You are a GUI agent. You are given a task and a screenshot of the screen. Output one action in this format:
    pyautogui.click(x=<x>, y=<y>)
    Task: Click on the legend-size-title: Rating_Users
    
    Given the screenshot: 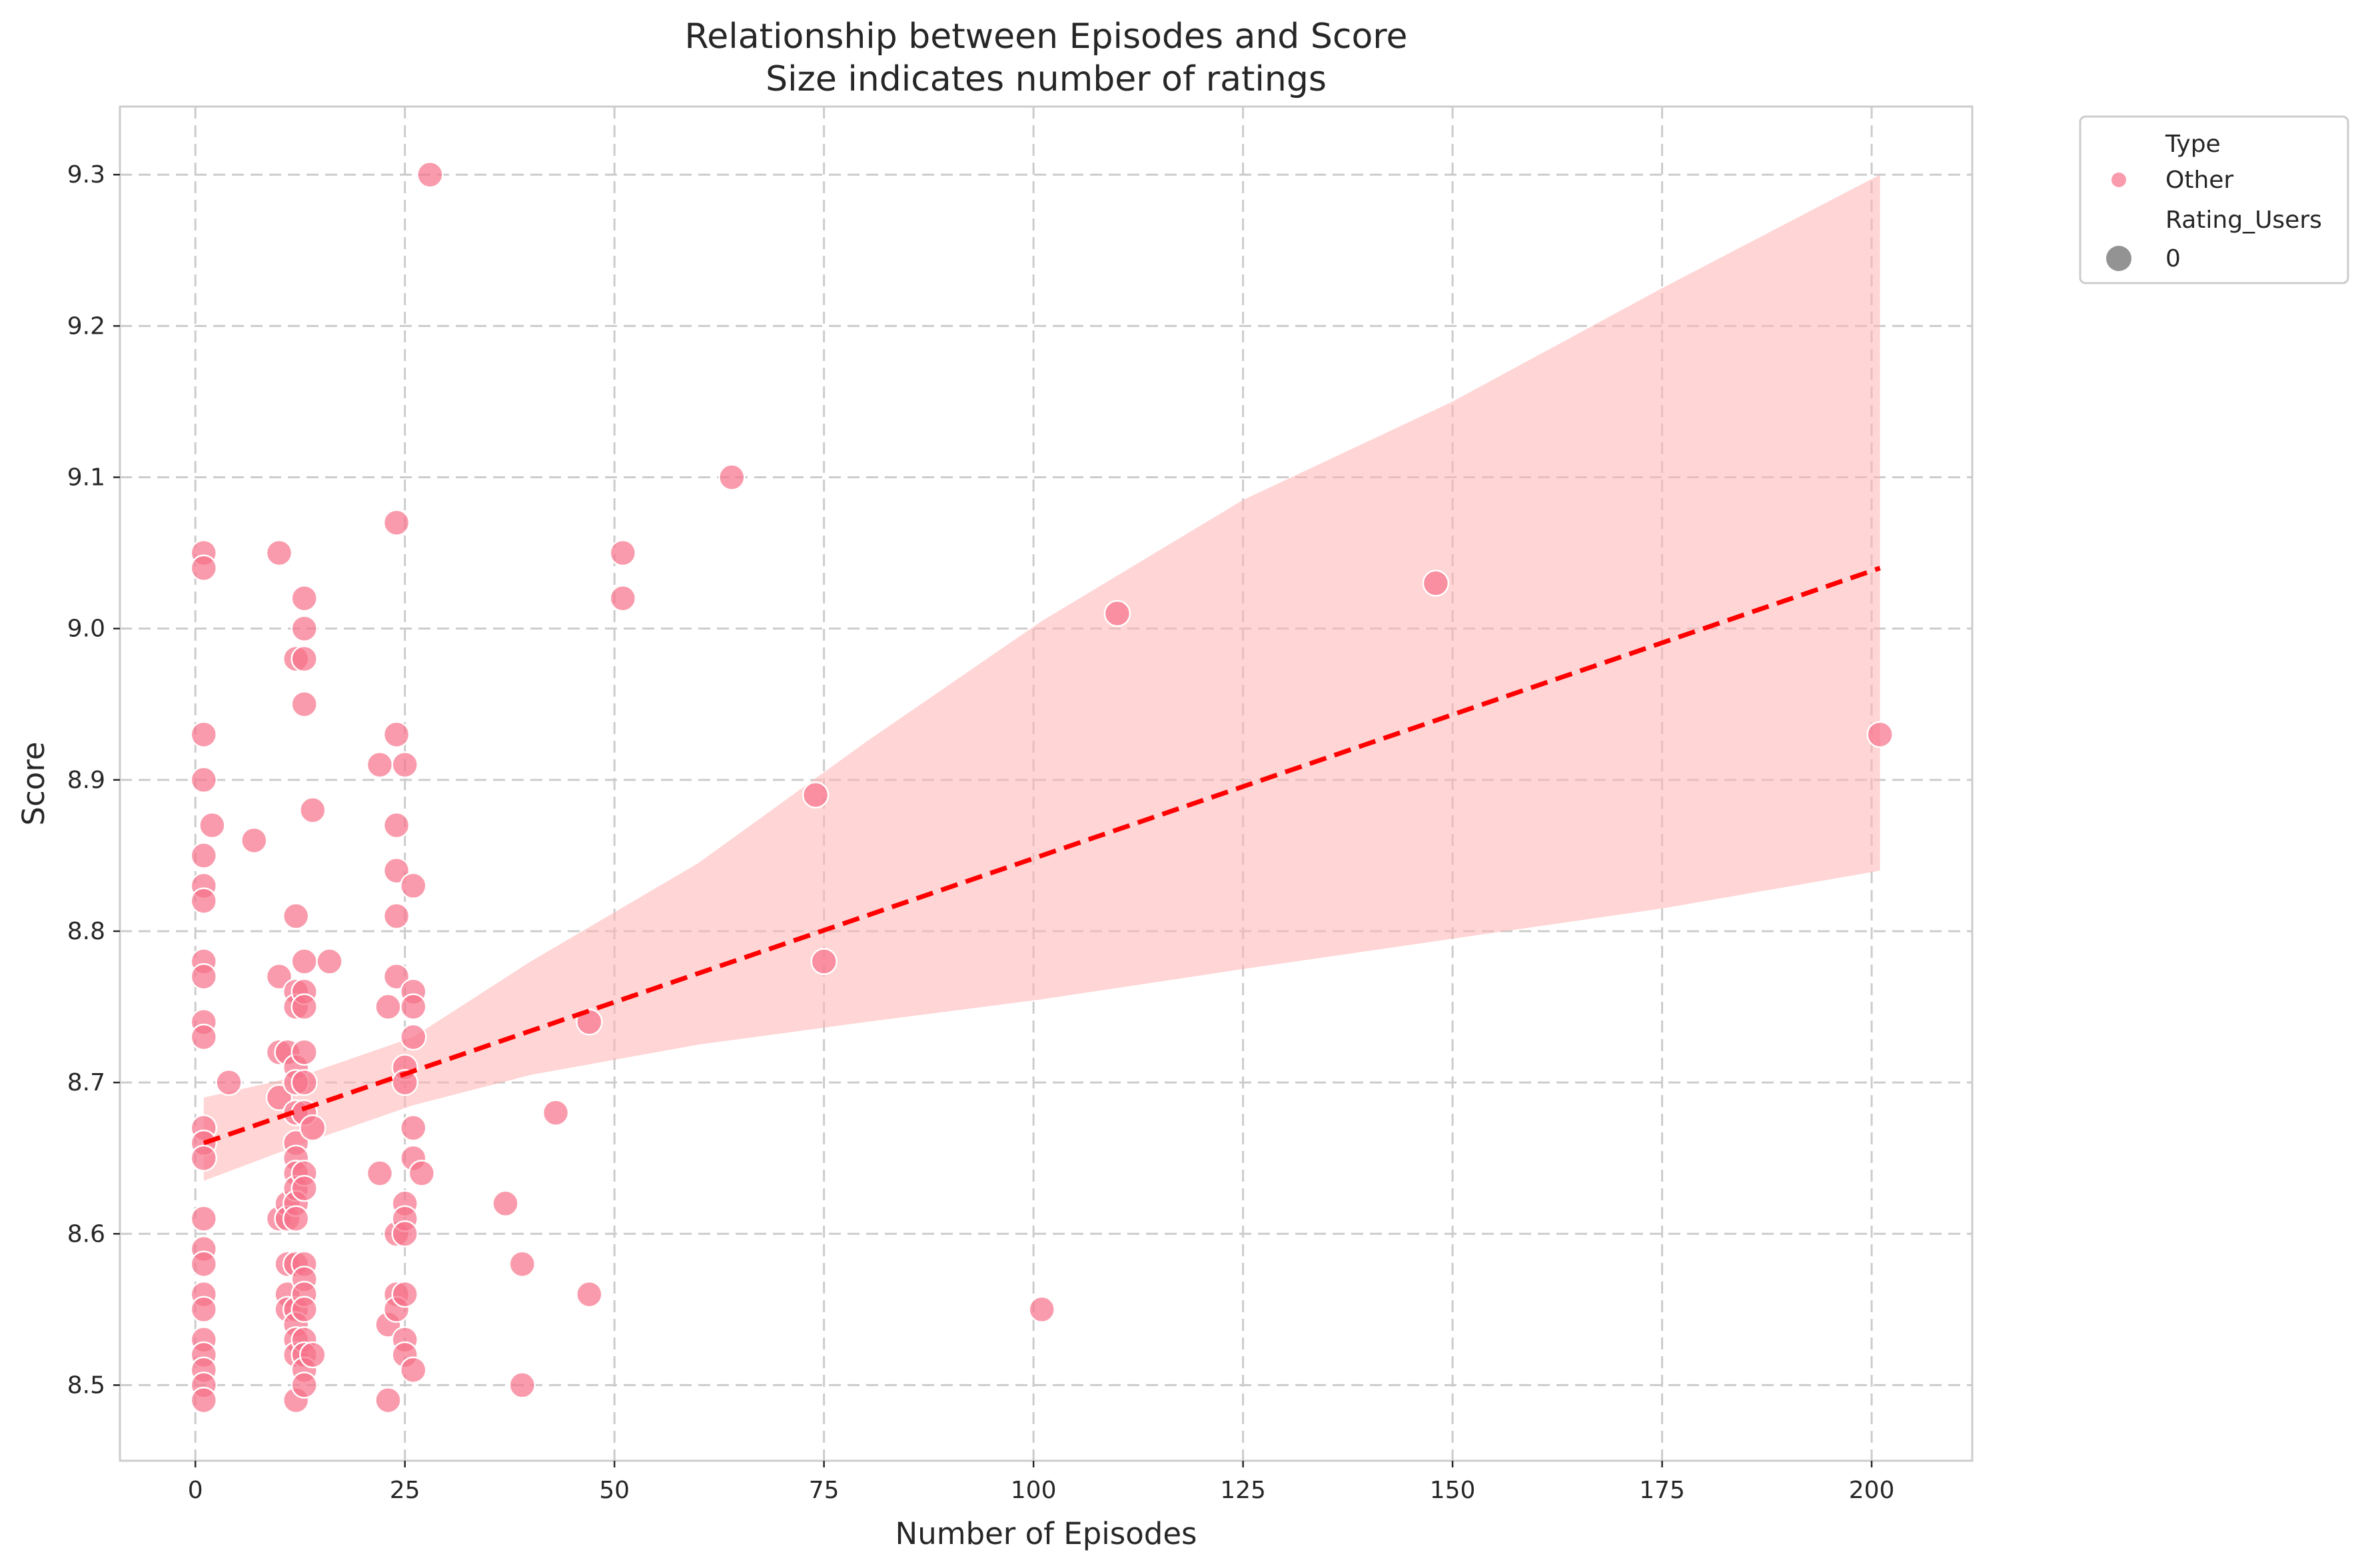 What is the action you would take?
    pyautogui.click(x=2243, y=220)
    